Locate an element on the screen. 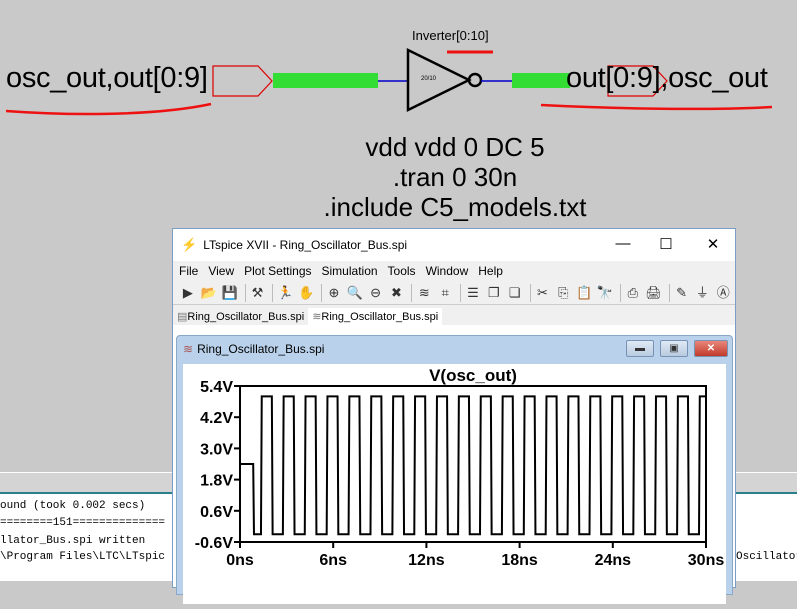 This screenshot has height=609, width=797. tile-horizontal-icon: ☰ is located at coordinates (473, 292).